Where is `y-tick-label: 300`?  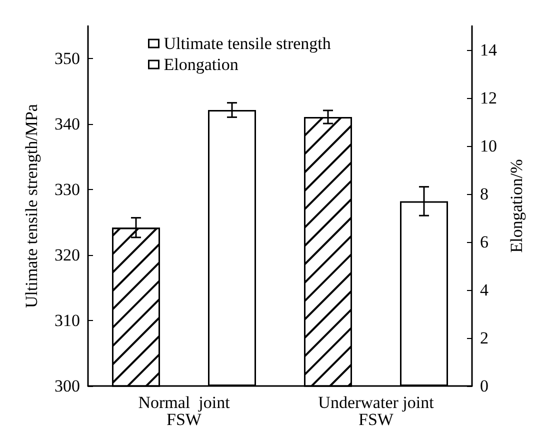
y-tick-label: 300 is located at coordinates (67, 386).